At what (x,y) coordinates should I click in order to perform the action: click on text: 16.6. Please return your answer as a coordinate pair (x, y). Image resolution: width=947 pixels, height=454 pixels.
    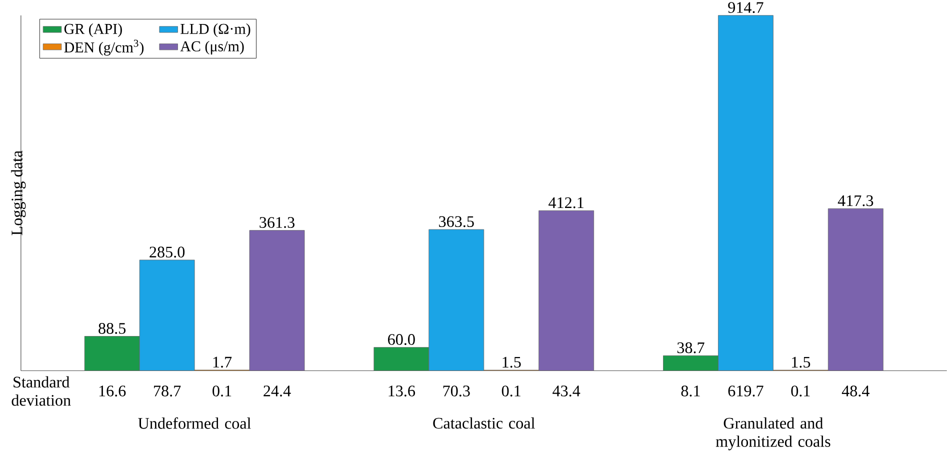
    Looking at the image, I should click on (112, 391).